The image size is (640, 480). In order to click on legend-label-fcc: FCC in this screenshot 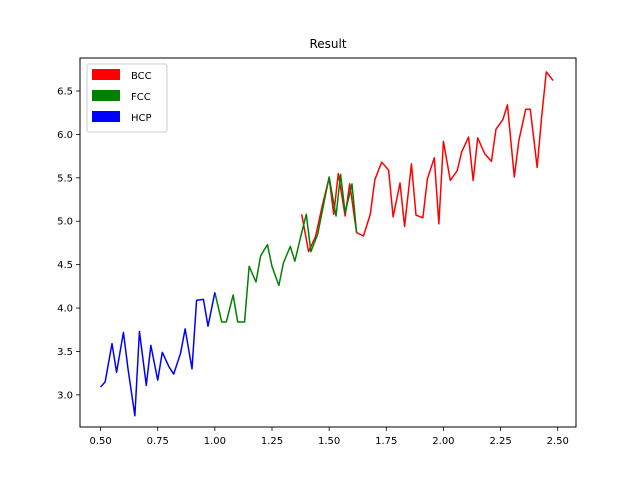, I will do `click(141, 97)`.